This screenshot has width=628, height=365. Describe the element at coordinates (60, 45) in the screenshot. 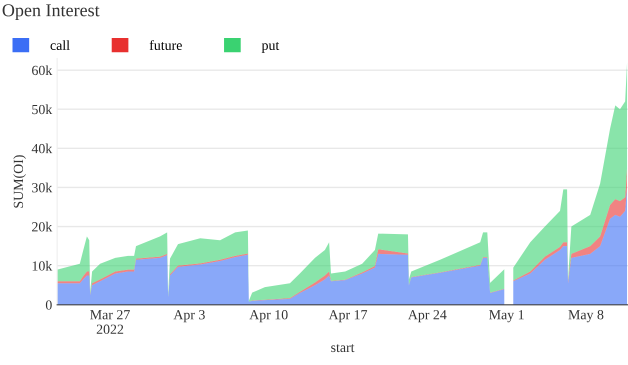

I see `legend-label: call` at that location.